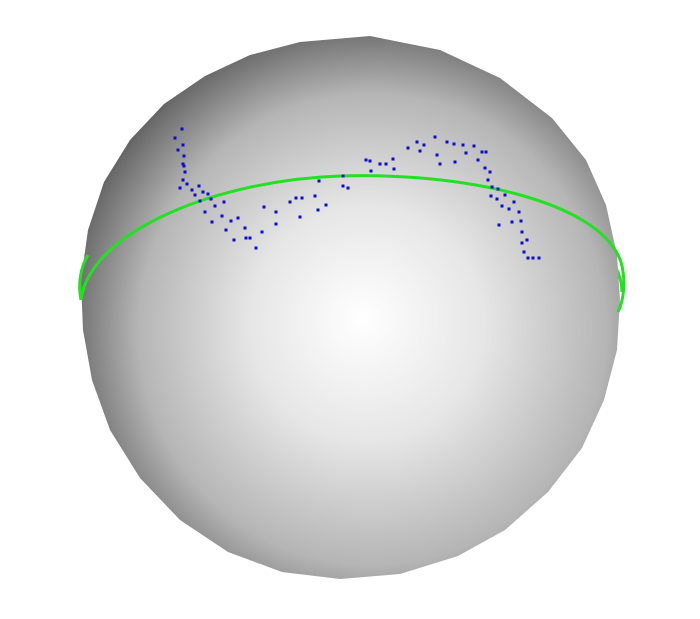 The image size is (700, 619). I want to click on point-cloud, so click(357, 193).